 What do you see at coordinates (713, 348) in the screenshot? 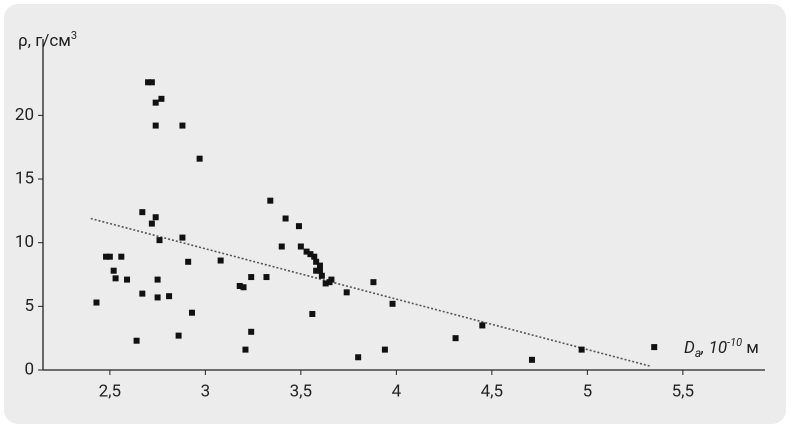
I see `x-label-text: , 10` at bounding box center [713, 348].